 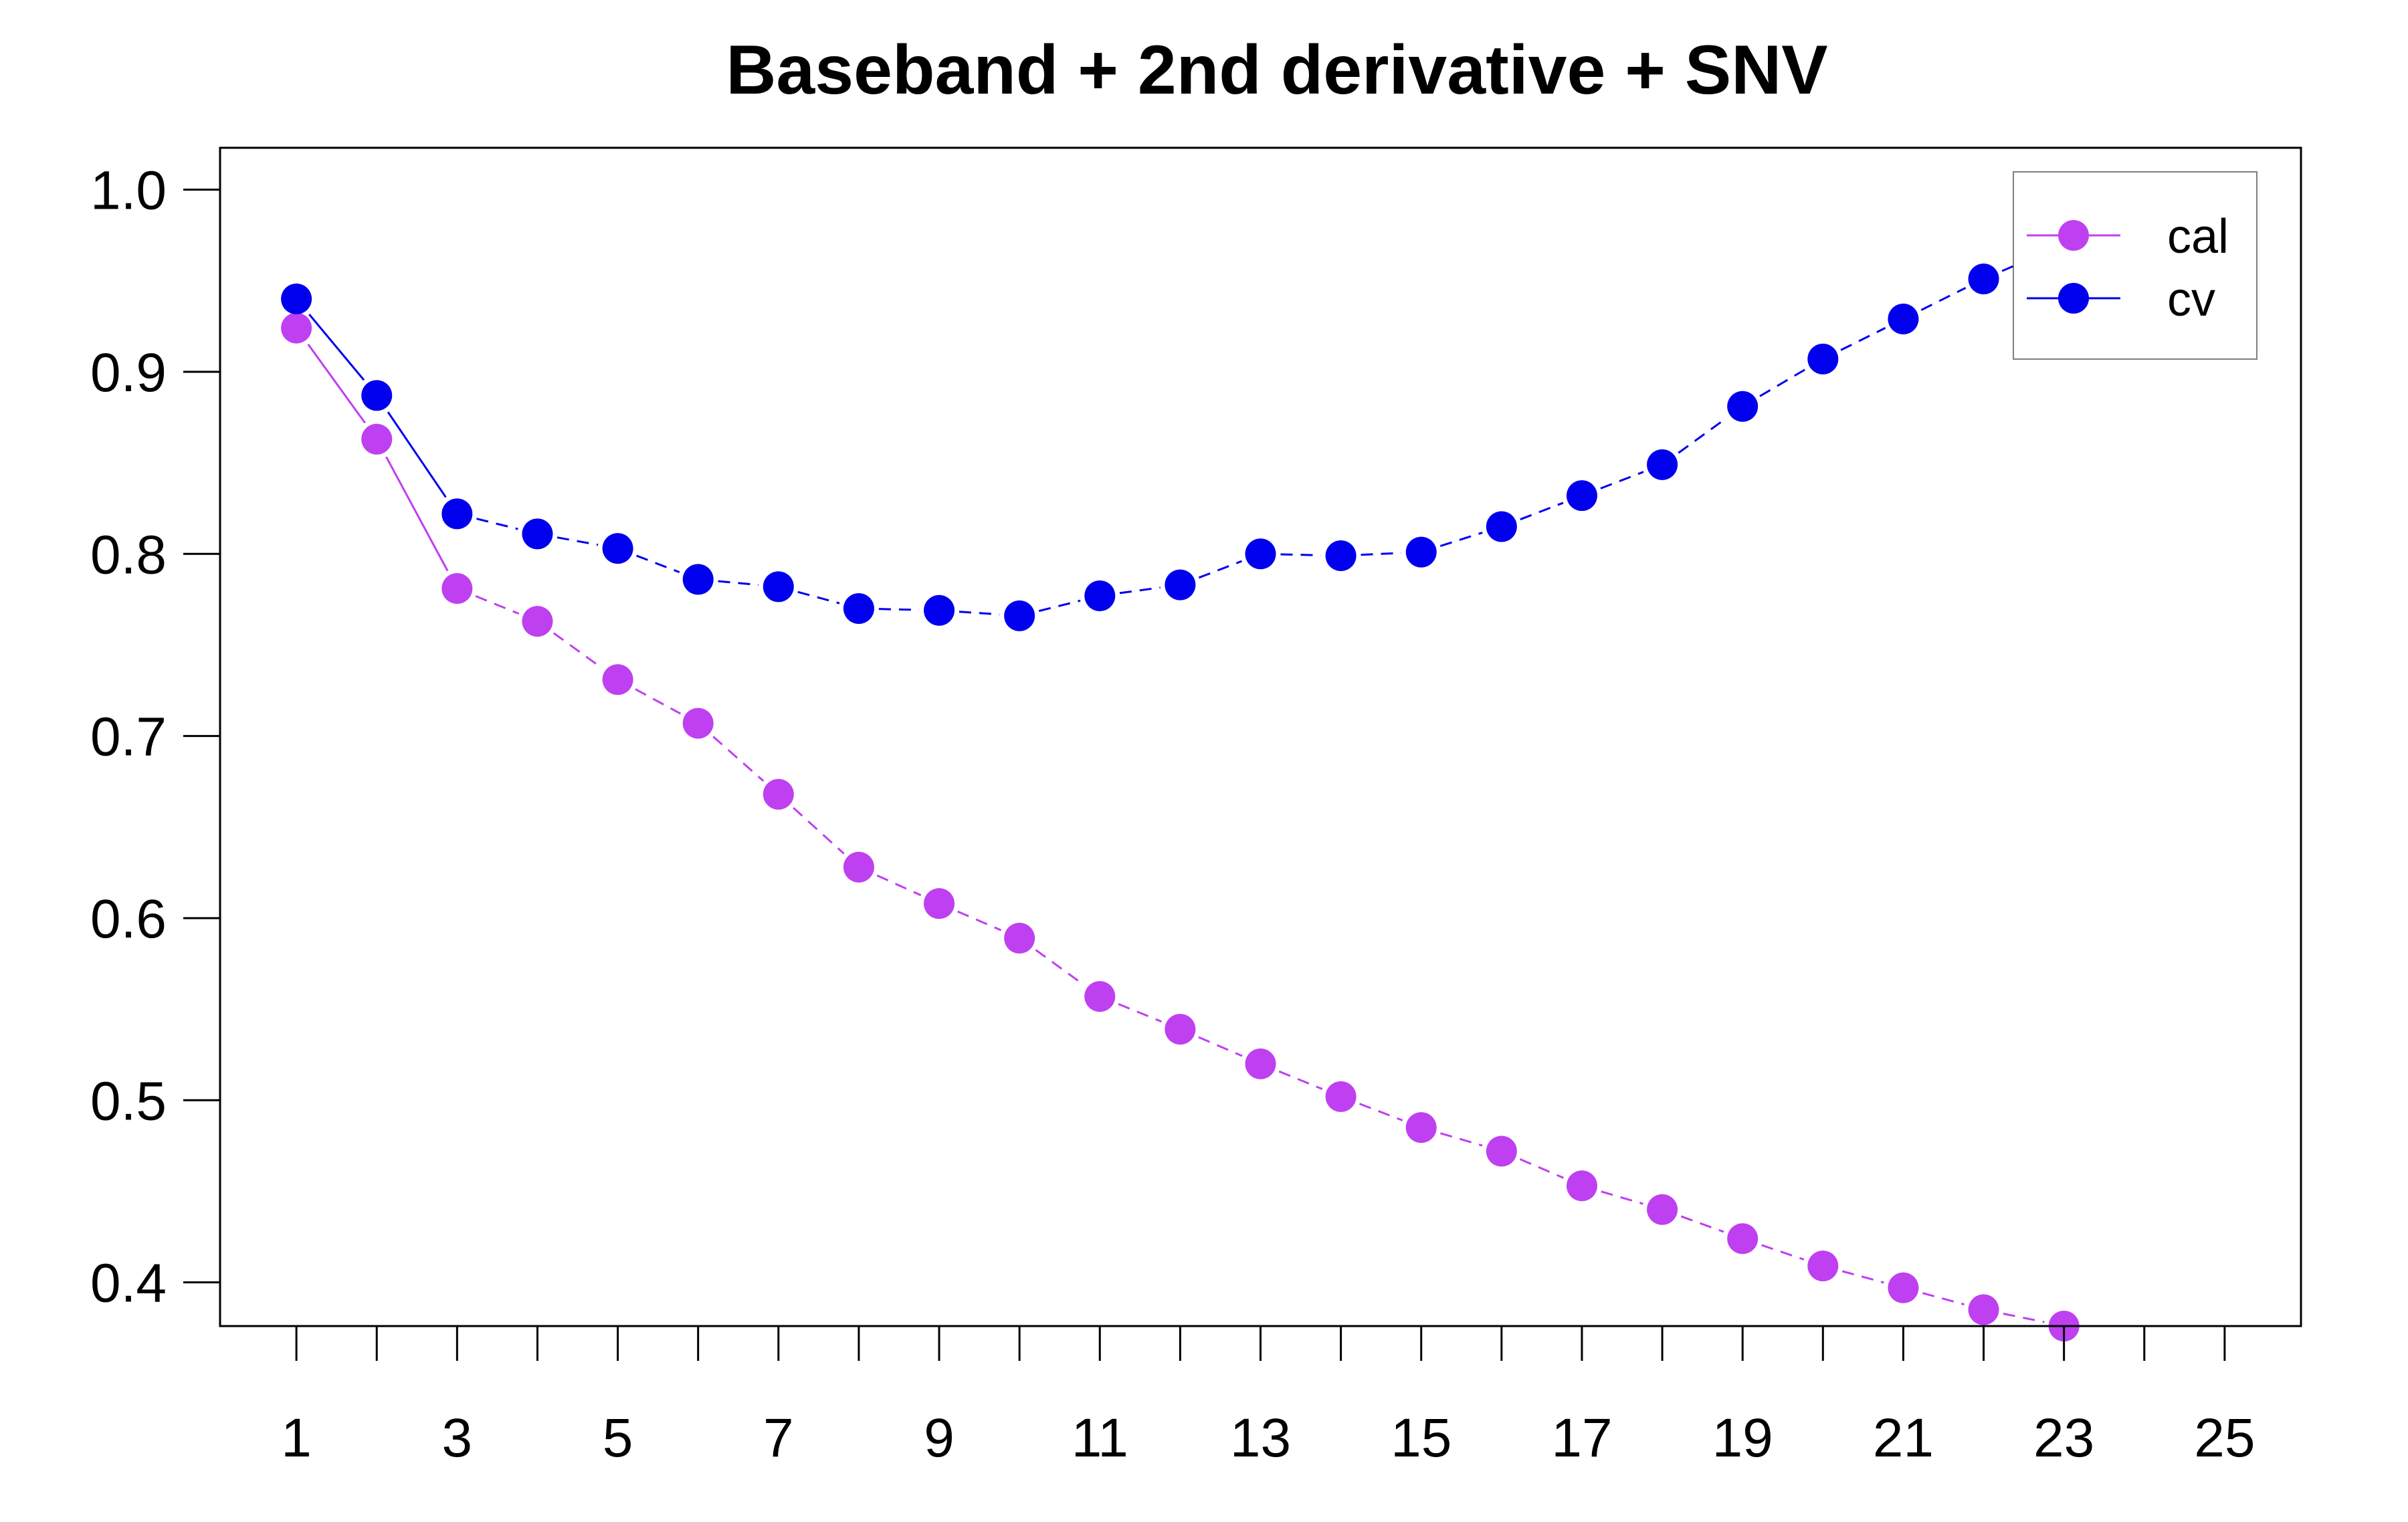 I want to click on legend-label-cal: cal, so click(x=2198, y=237).